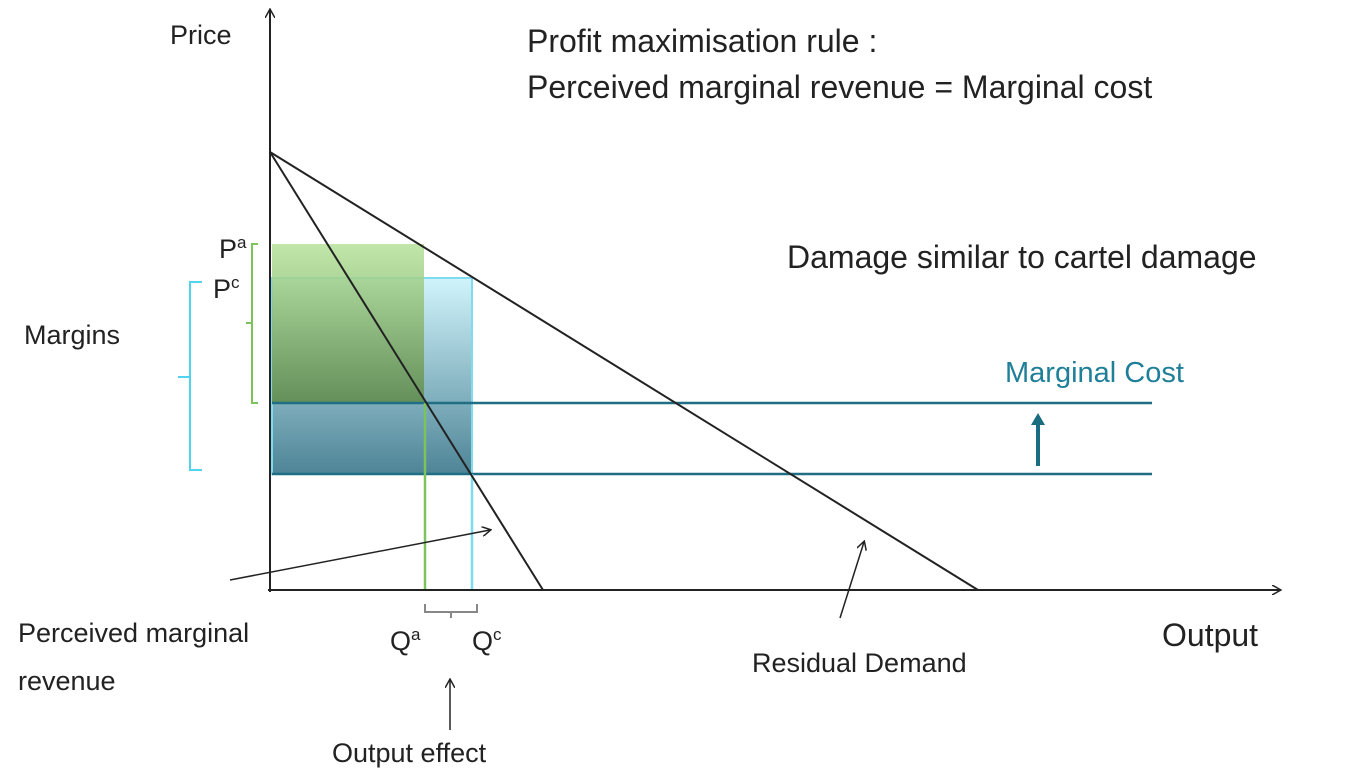 Image resolution: width=1366 pixels, height=776 pixels. Describe the element at coordinates (133, 633) in the screenshot. I see `mr-label: Perceived marginal` at that location.